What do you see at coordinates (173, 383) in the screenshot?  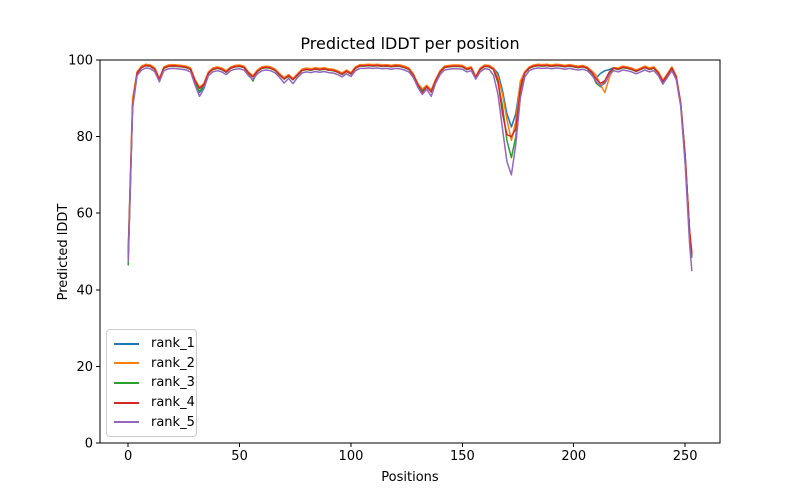 I see `legend-label: rank_3` at bounding box center [173, 383].